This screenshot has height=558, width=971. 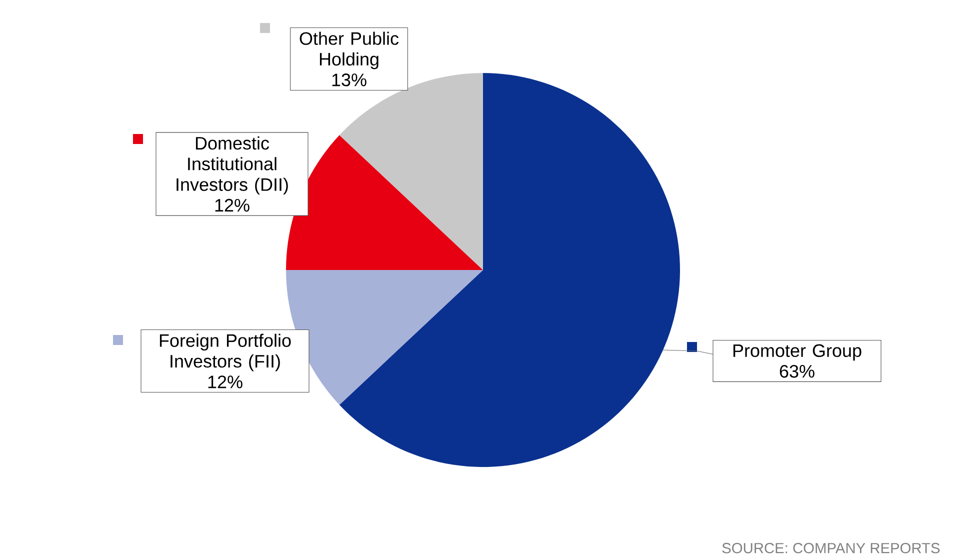 What do you see at coordinates (797, 371) in the screenshot?
I see `data-label: 63%` at bounding box center [797, 371].